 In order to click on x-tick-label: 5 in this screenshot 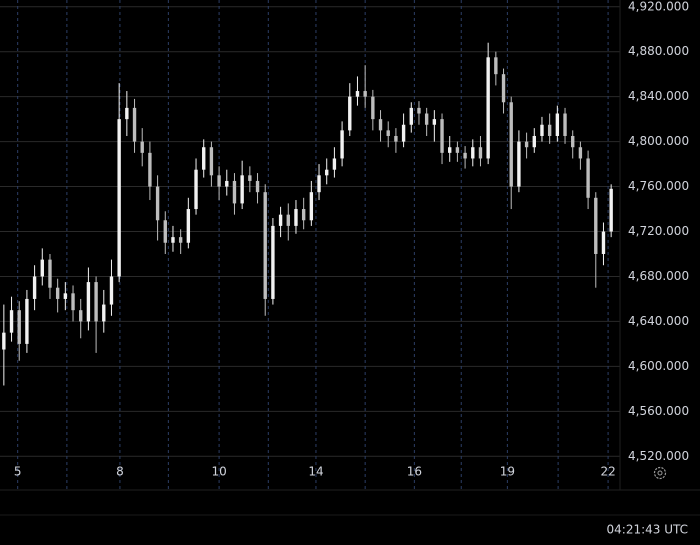, I will do `click(18, 472)`.